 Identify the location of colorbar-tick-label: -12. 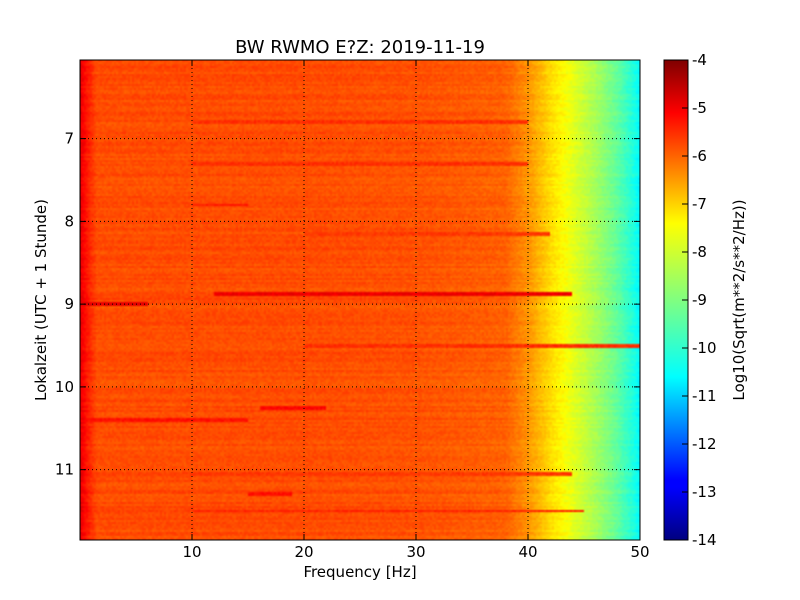
(704, 444).